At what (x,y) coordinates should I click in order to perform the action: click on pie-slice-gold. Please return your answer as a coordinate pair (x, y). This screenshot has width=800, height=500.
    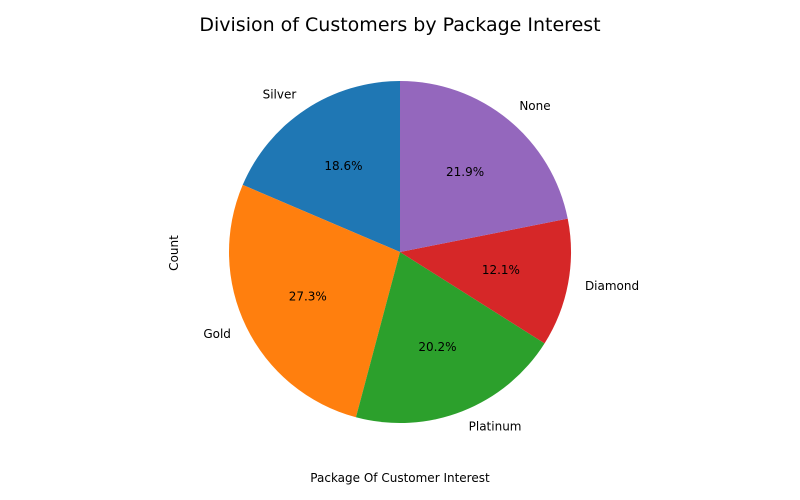
    Looking at the image, I should click on (314, 301).